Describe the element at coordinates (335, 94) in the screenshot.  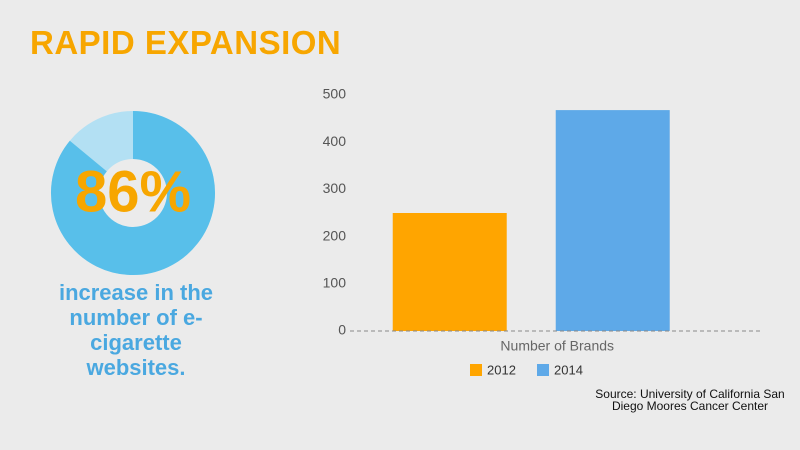
I see `y-tick-label: 500` at that location.